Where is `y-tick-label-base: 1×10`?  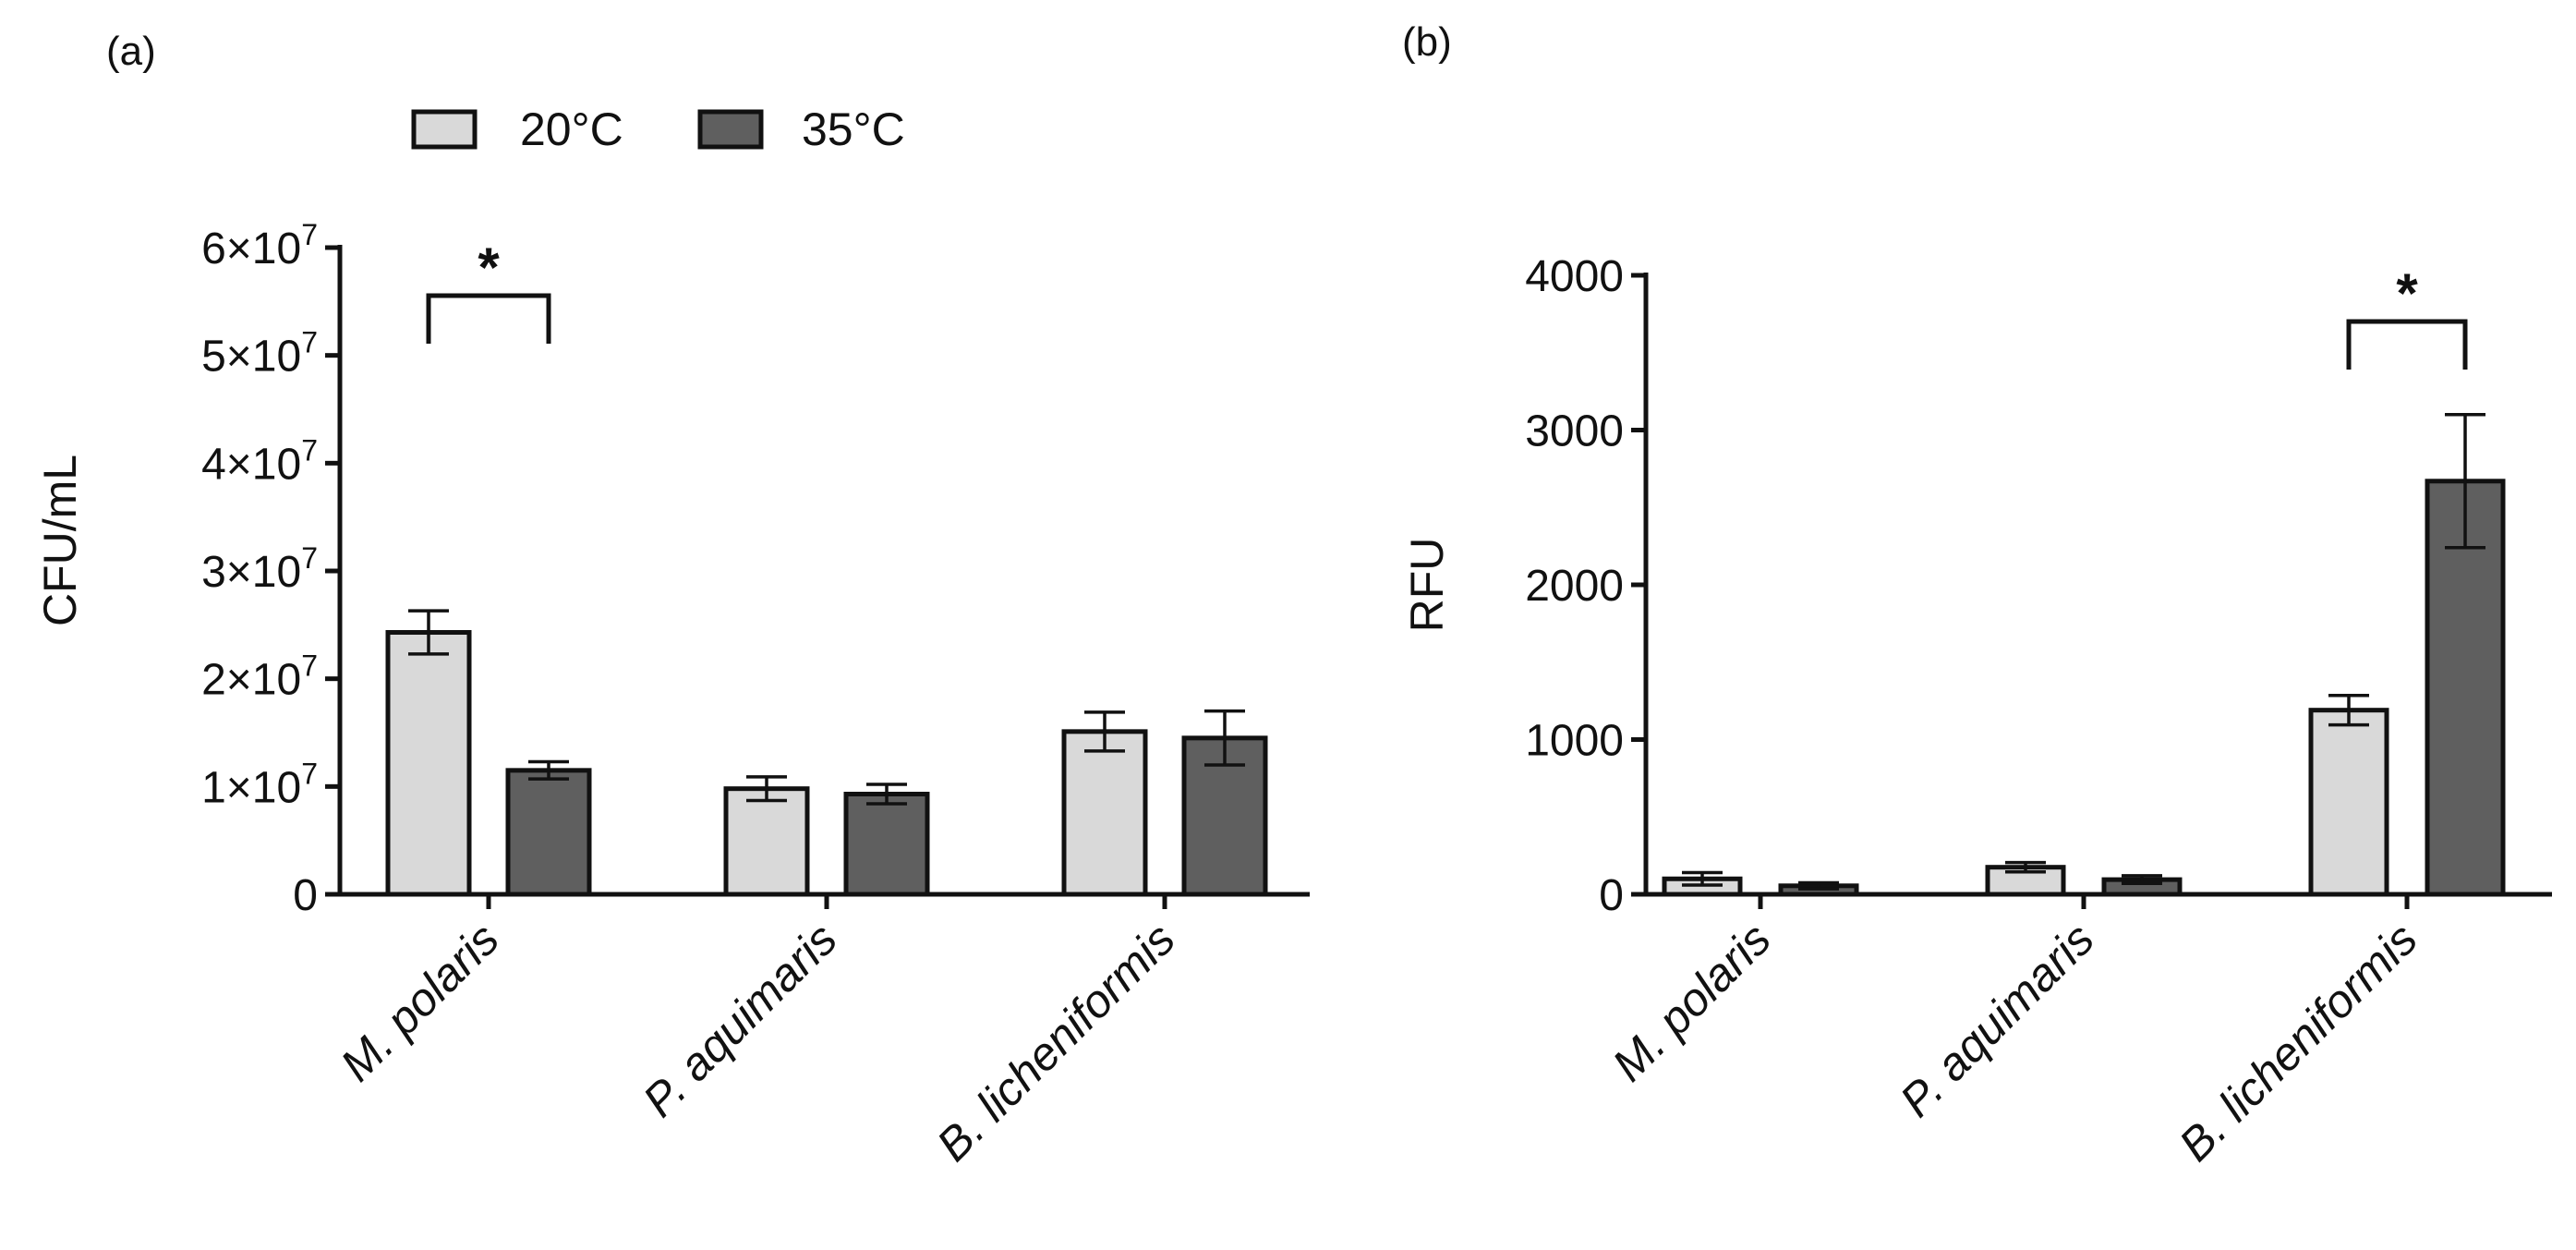
y-tick-label-base: 1×10 is located at coordinates (251, 787).